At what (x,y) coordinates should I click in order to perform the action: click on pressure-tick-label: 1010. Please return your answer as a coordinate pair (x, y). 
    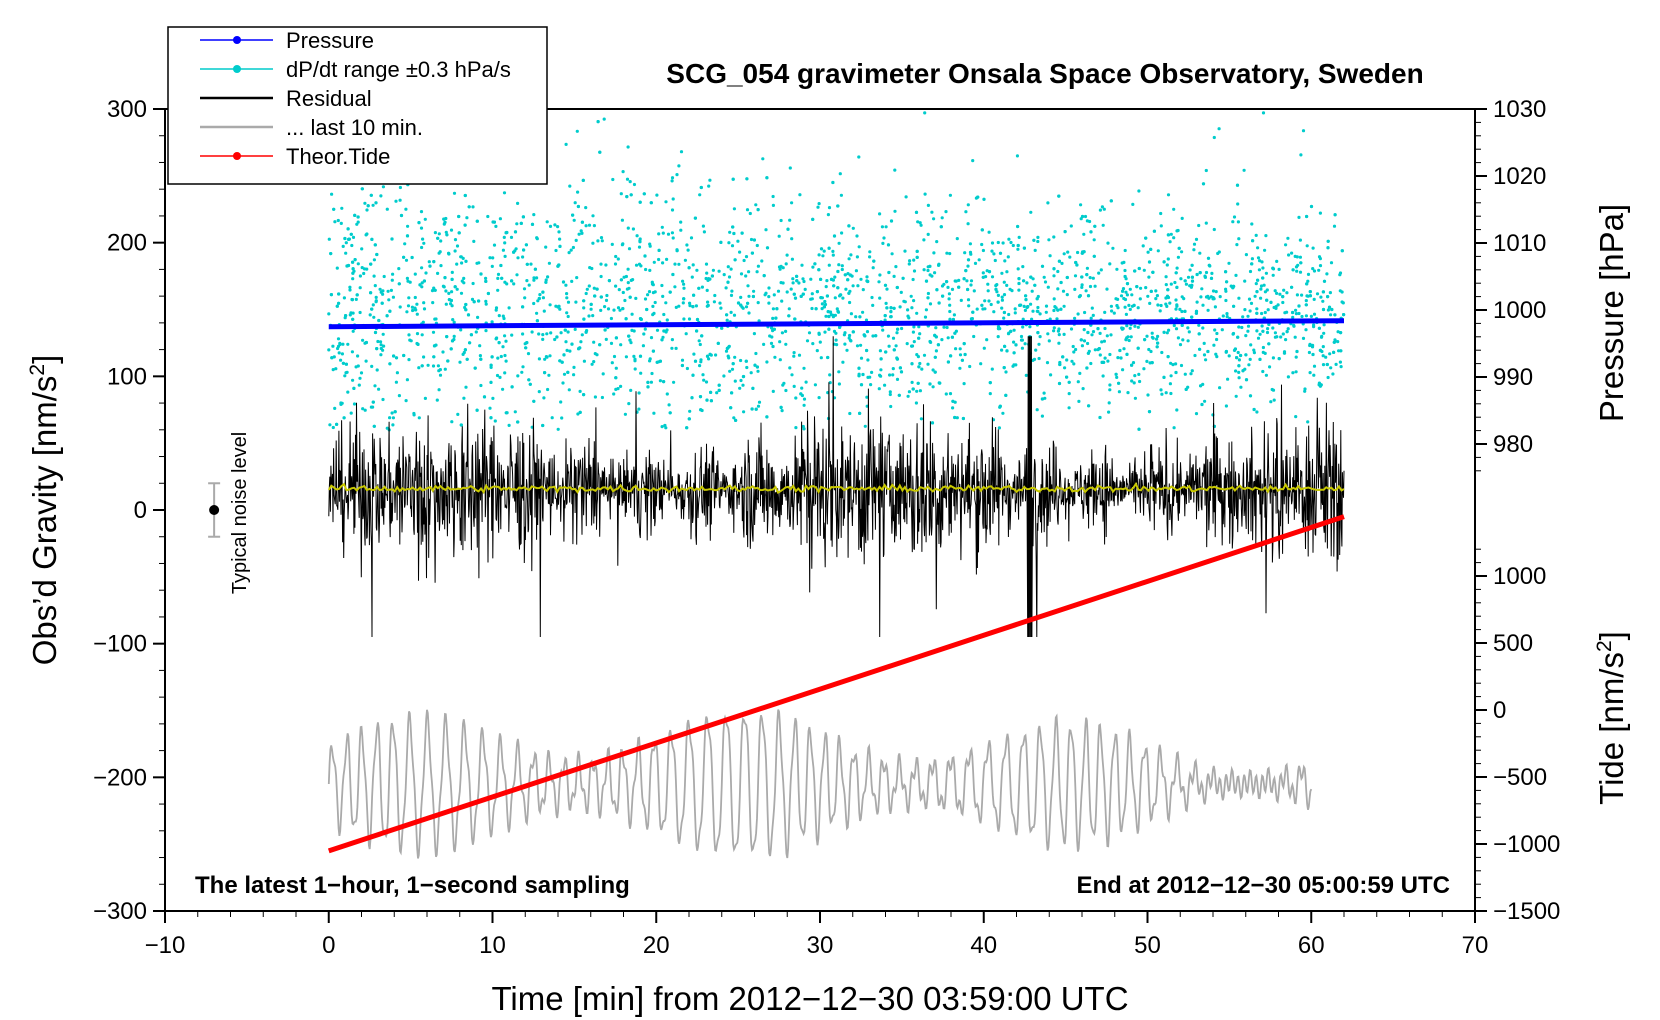
    Looking at the image, I should click on (1519, 243).